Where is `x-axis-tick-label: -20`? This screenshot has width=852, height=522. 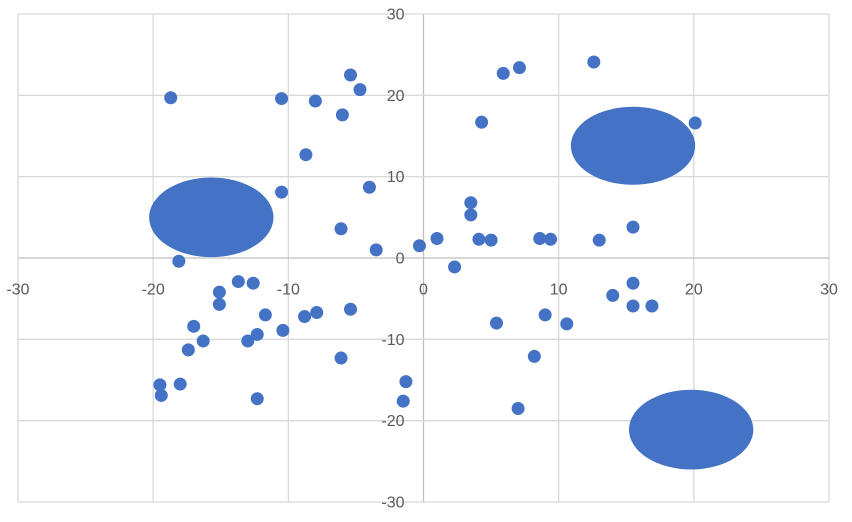
x-axis-tick-label: -20 is located at coordinates (153, 290).